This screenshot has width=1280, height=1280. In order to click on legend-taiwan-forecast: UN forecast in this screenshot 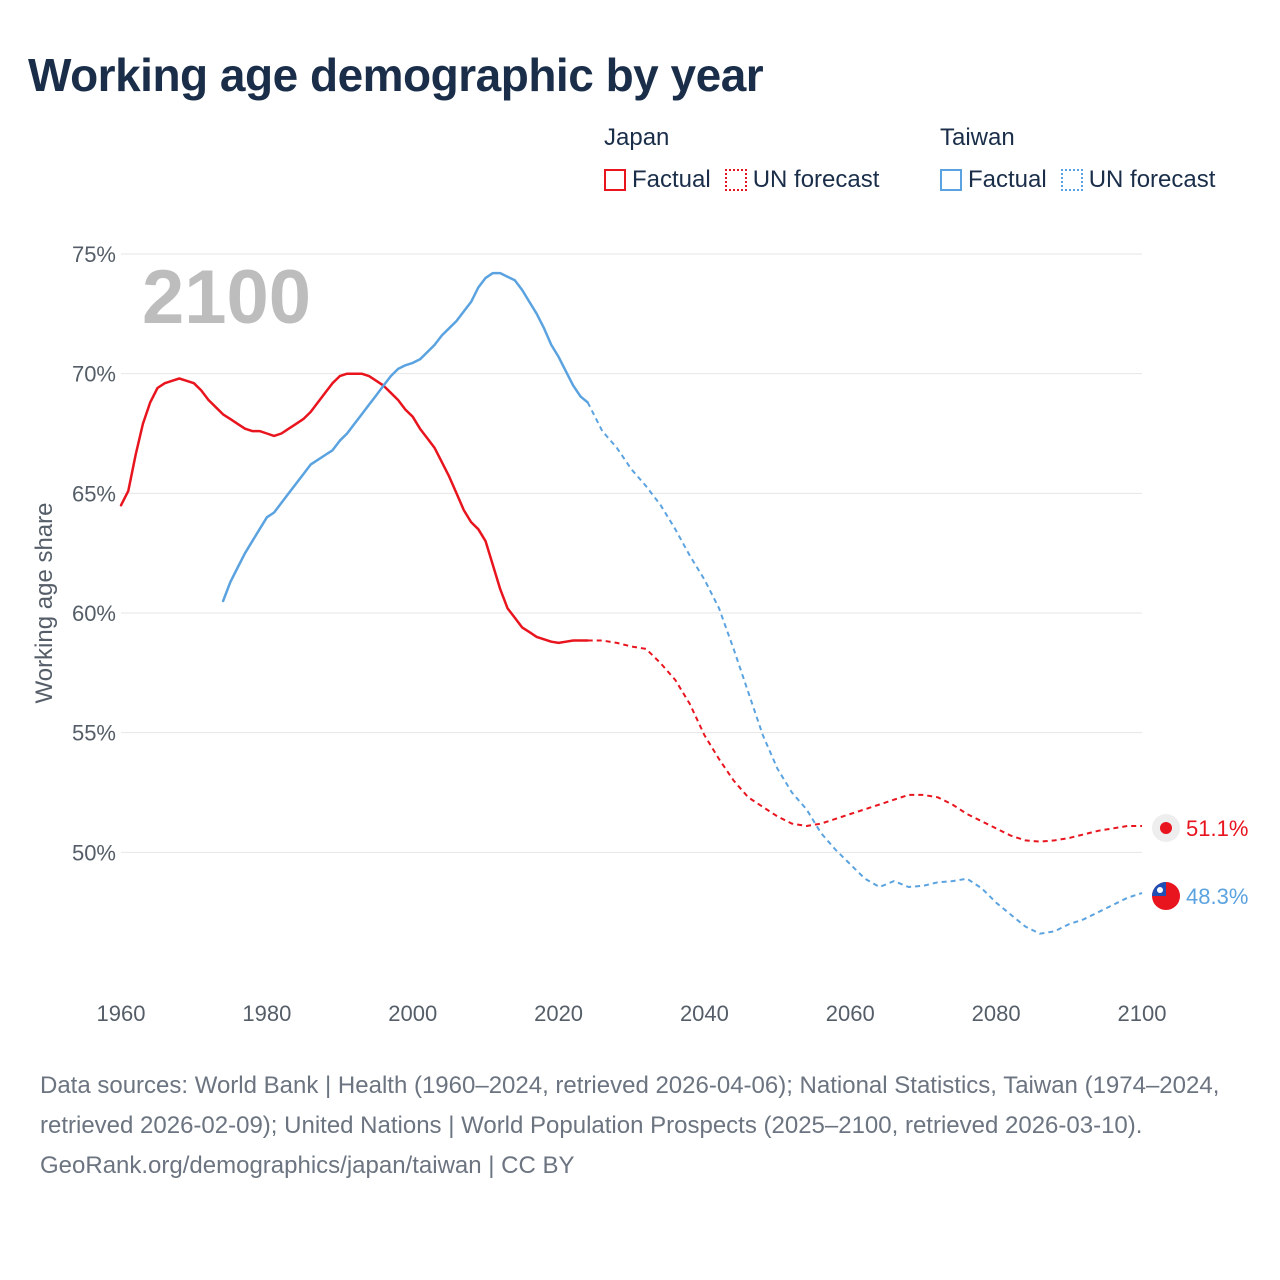, I will do `click(1138, 180)`.